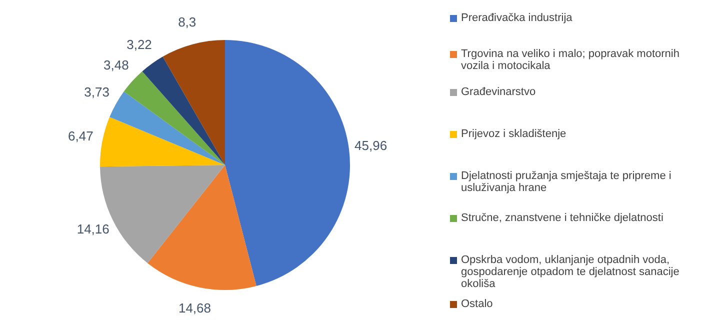 This screenshot has height=330, width=707. I want to click on data-label: 6,47, so click(81, 136).